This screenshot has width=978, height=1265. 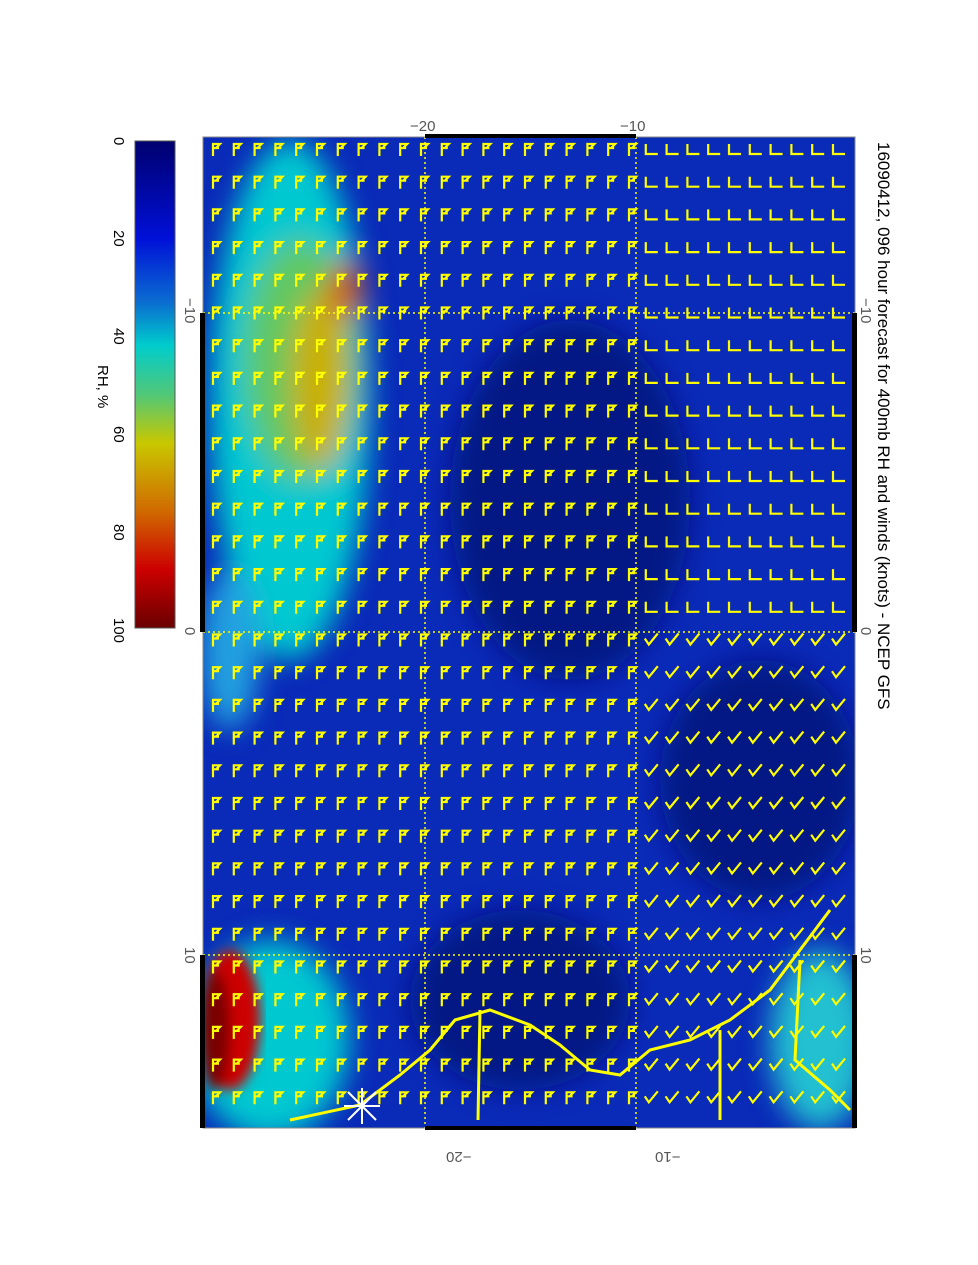 I want to click on colorbar-tick: 100, so click(x=118, y=631).